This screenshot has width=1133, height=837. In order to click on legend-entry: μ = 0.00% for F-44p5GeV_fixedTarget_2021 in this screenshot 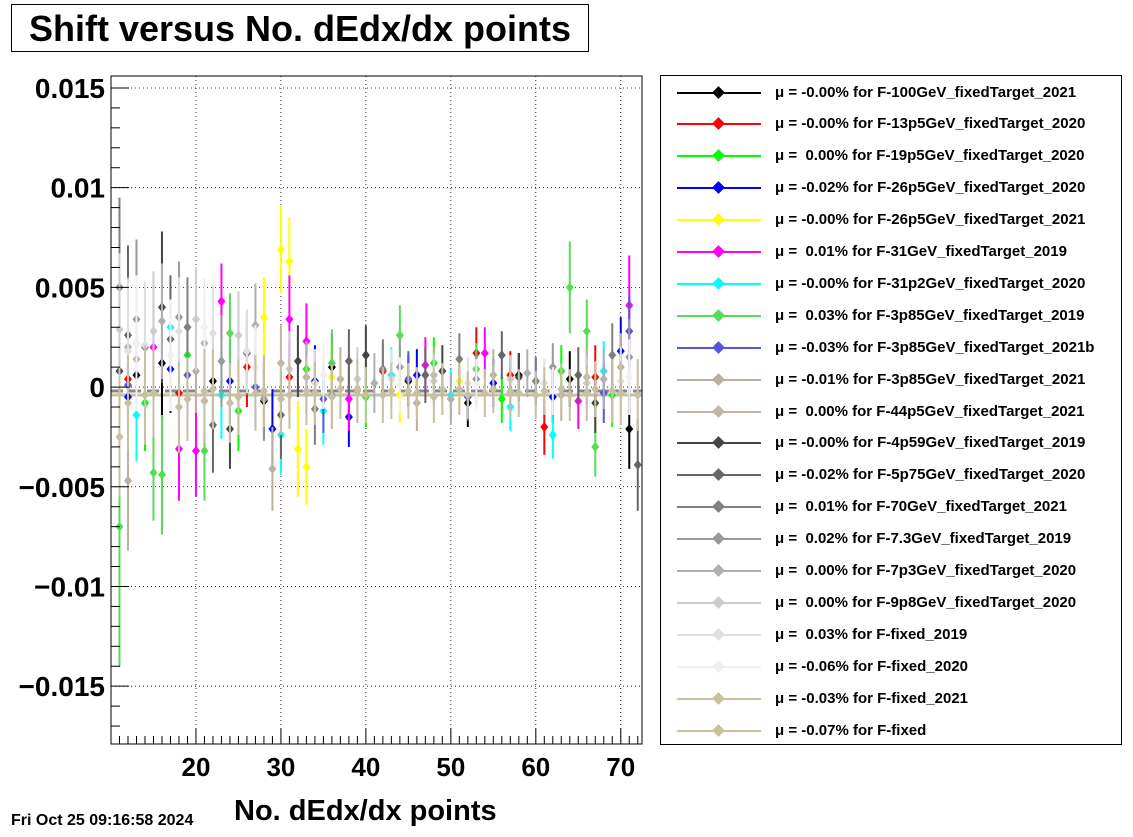, I will do `click(891, 412)`.